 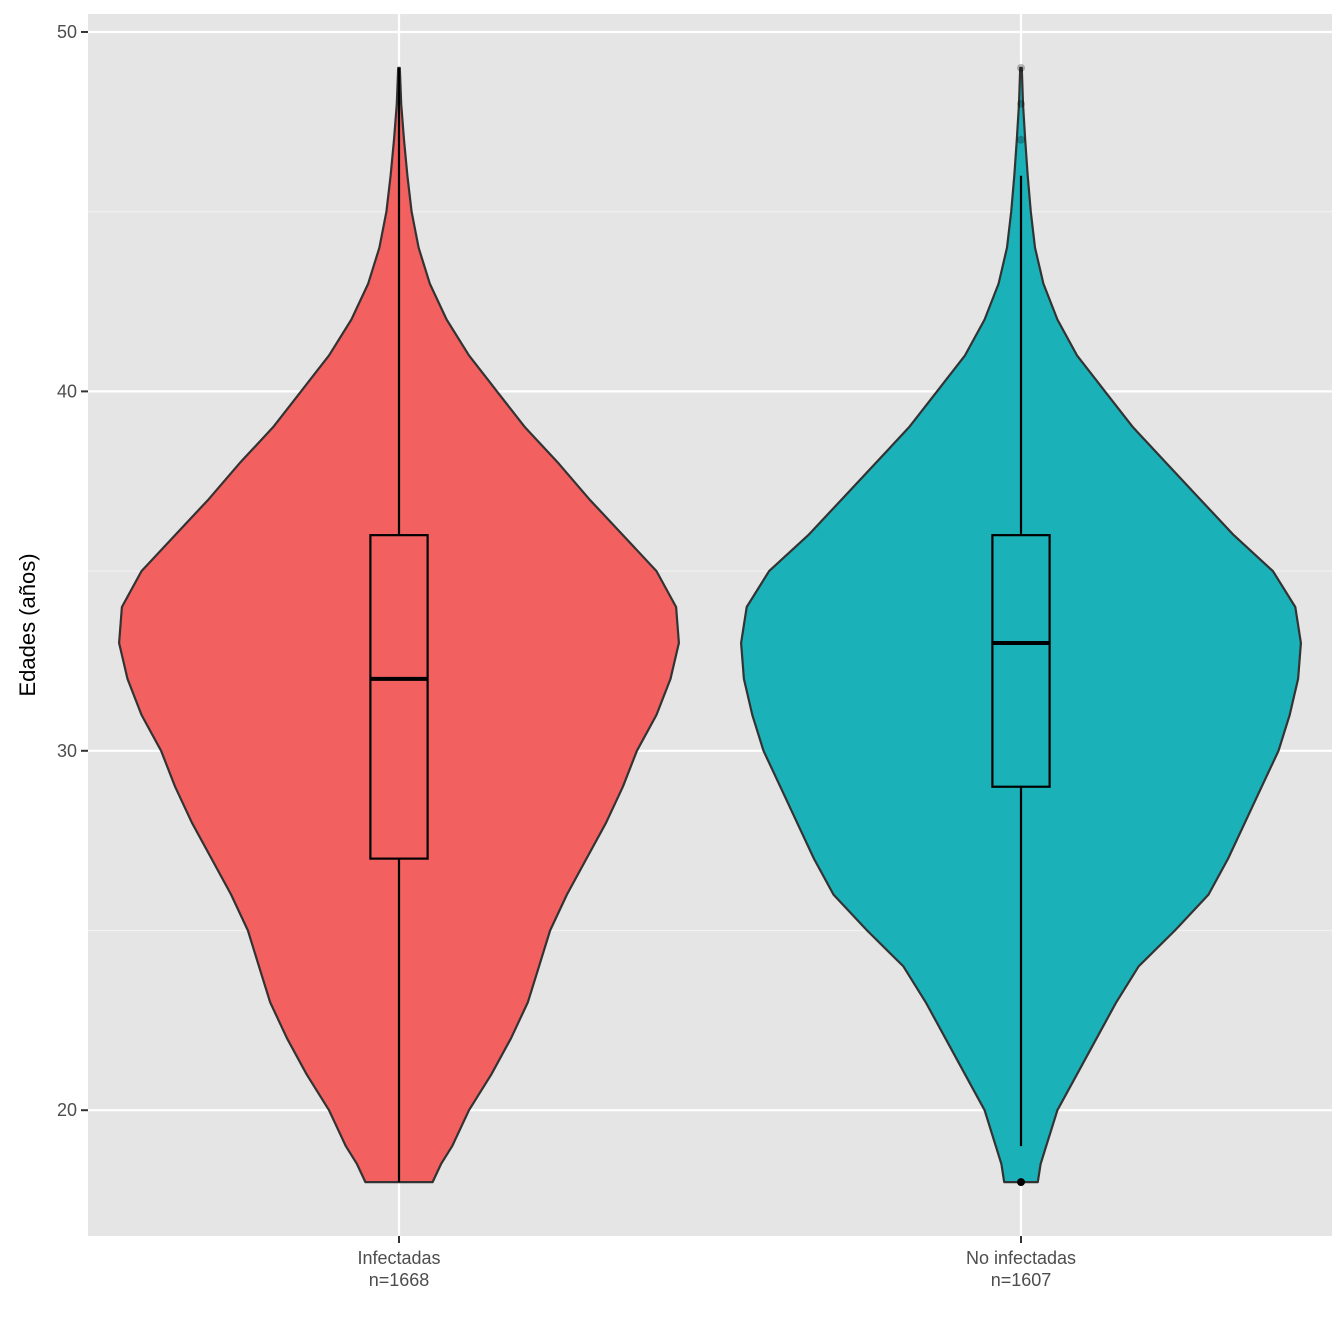 What do you see at coordinates (399, 1280) in the screenshot?
I see `x-tick-label-count: n=1668` at bounding box center [399, 1280].